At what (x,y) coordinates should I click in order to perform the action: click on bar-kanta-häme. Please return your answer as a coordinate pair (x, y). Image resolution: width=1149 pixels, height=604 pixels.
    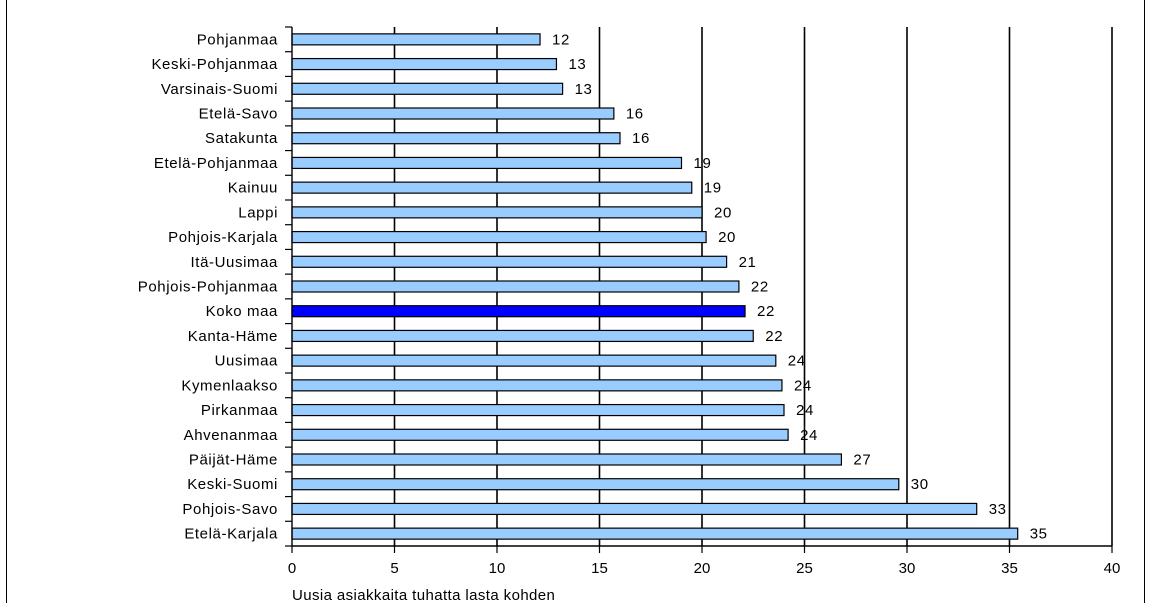
    Looking at the image, I should click on (522, 336).